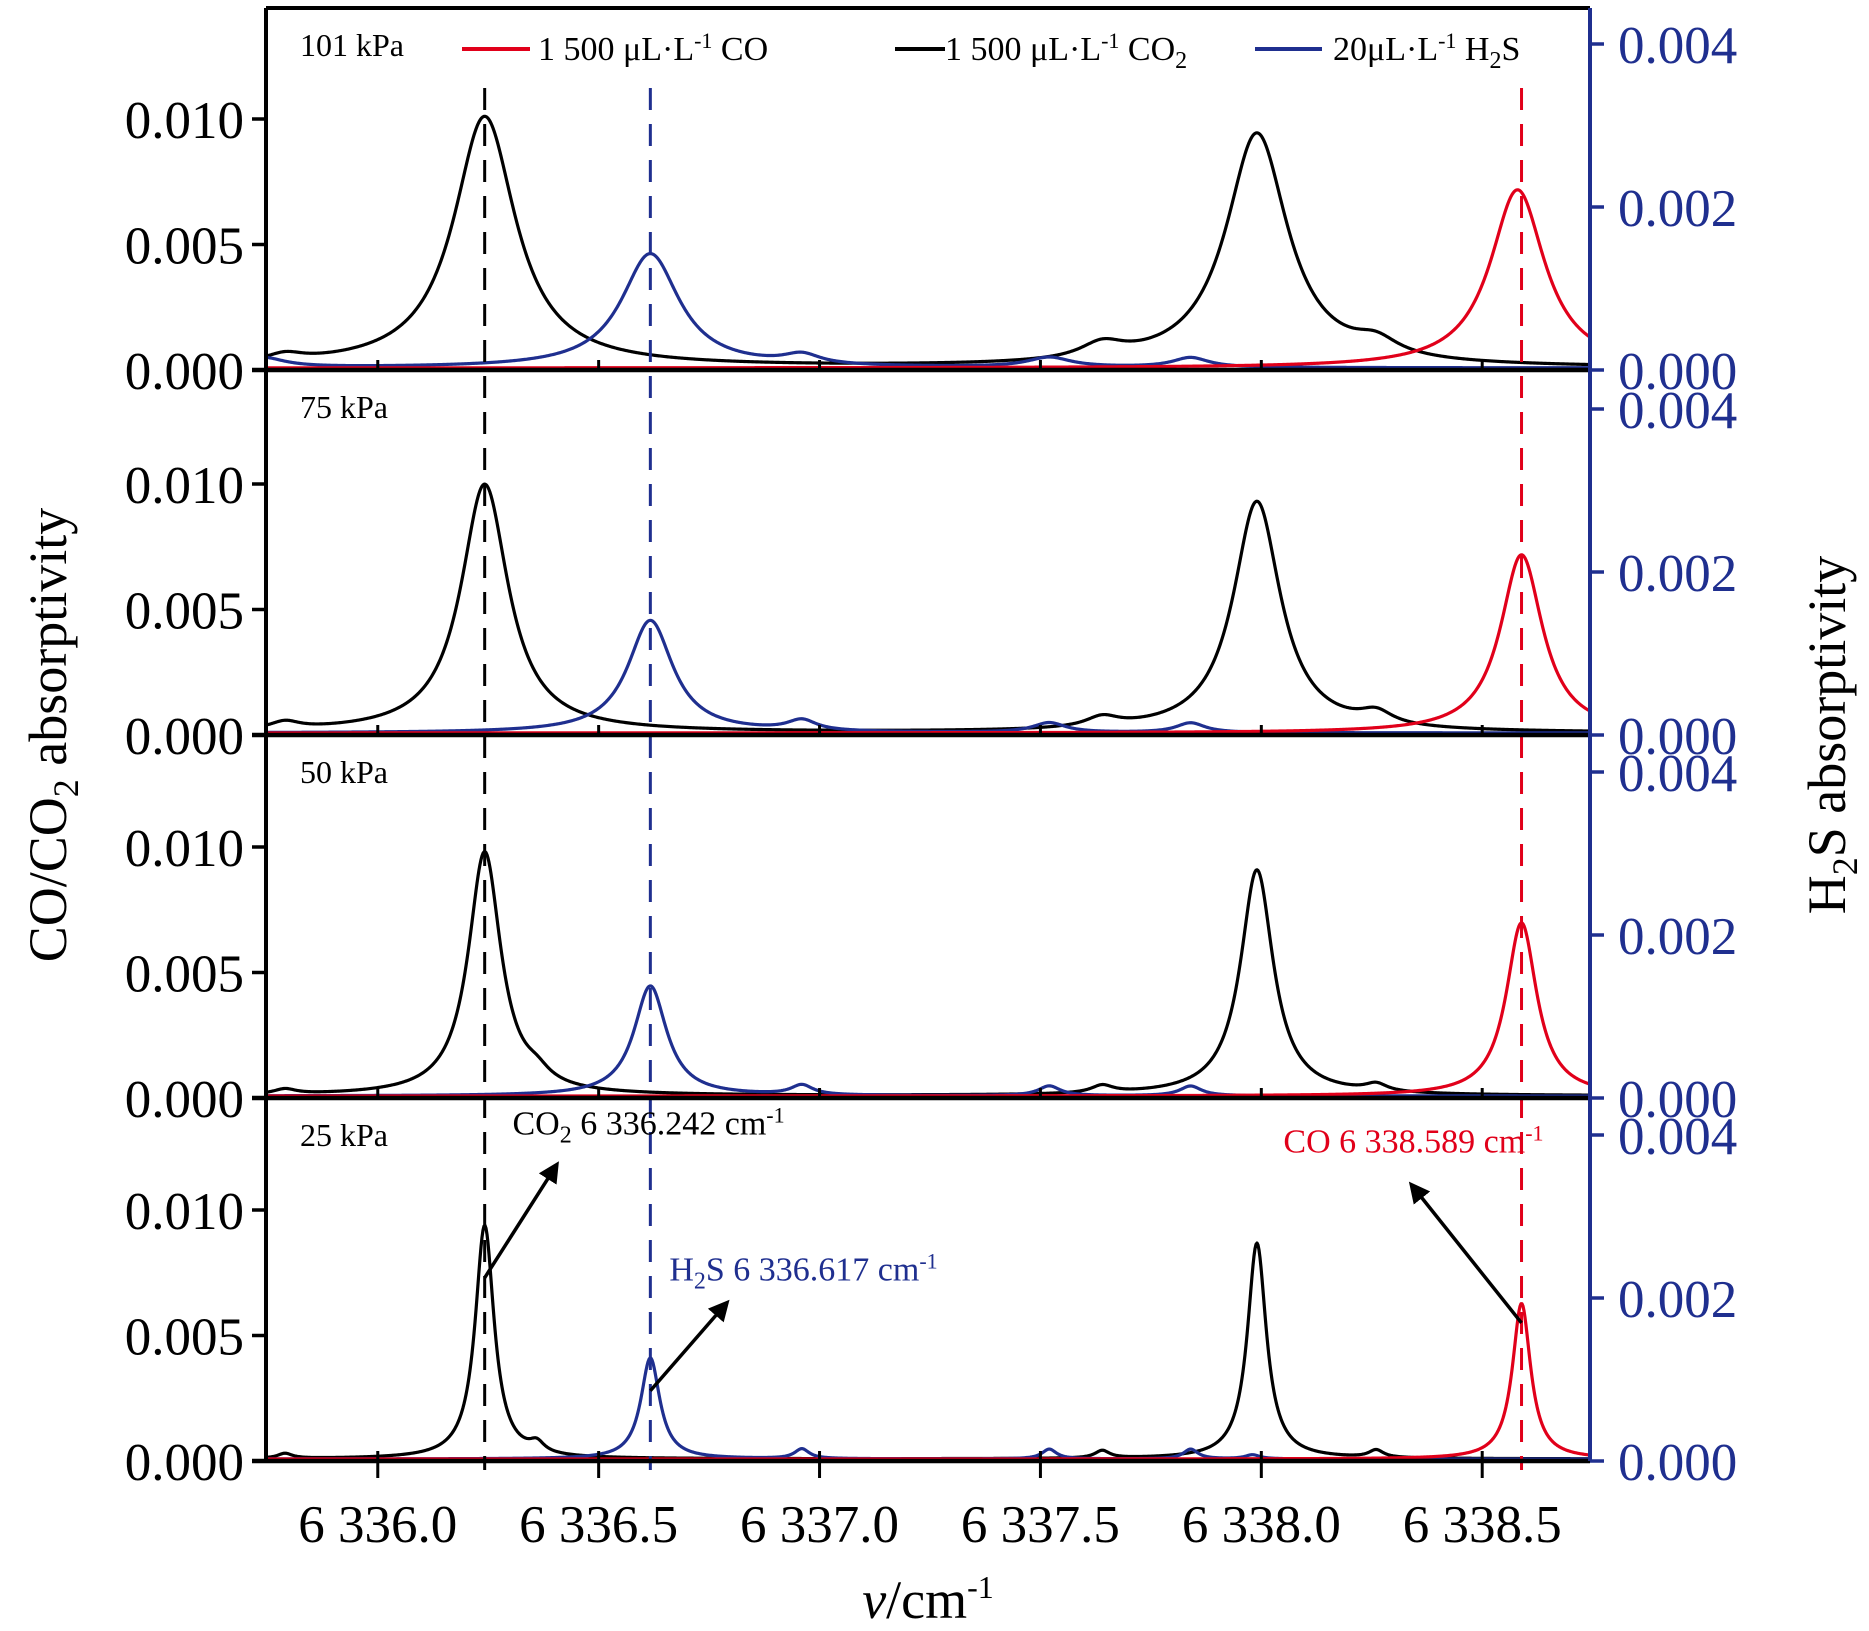  Describe the element at coordinates (344, 772) in the screenshot. I see `panel-label: 50 kPa` at that location.